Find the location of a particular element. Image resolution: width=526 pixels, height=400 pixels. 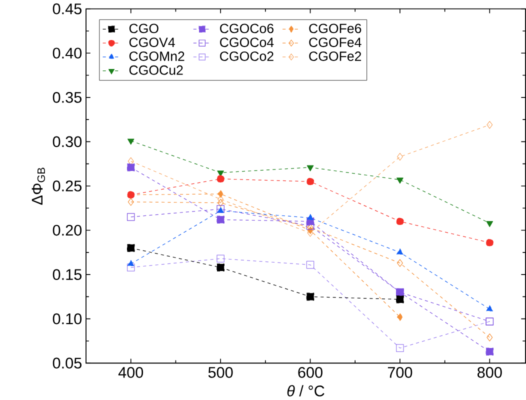

x-axis-title: θ / °C is located at coordinates (305, 390).